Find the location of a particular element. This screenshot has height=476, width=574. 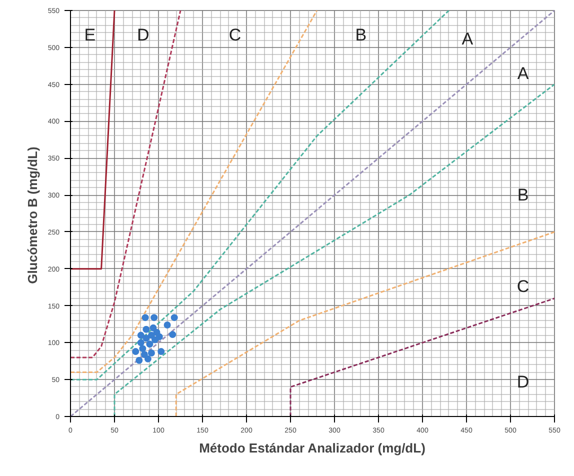

x-axis-title: Método Estándar Analizador (mg/dL) is located at coordinates (312, 448).